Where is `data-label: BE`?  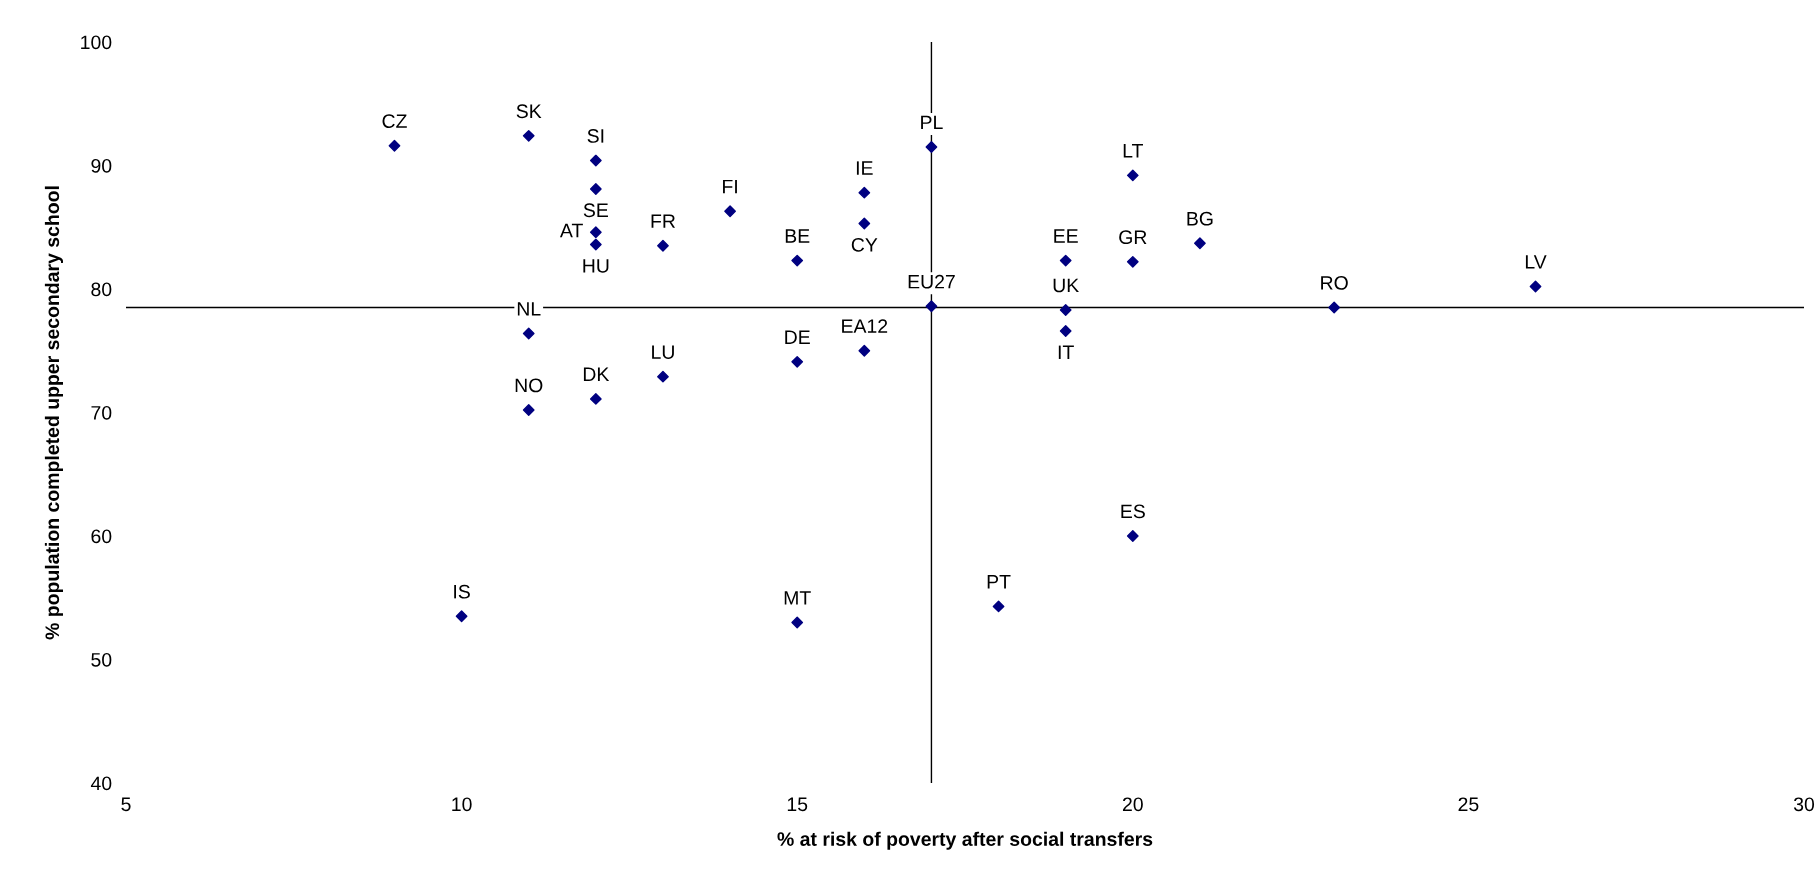
data-label: BE is located at coordinates (797, 236).